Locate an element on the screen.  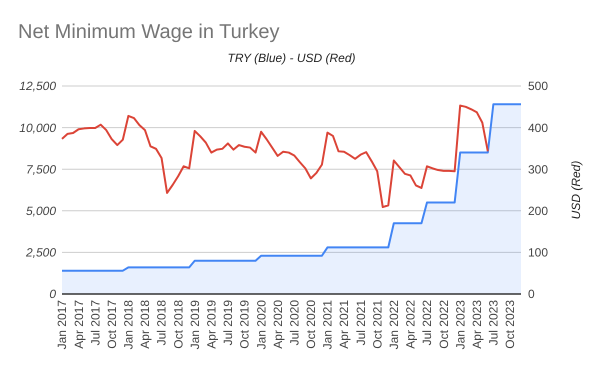
x-tick-label: Jan 2017 is located at coordinates (62, 325).